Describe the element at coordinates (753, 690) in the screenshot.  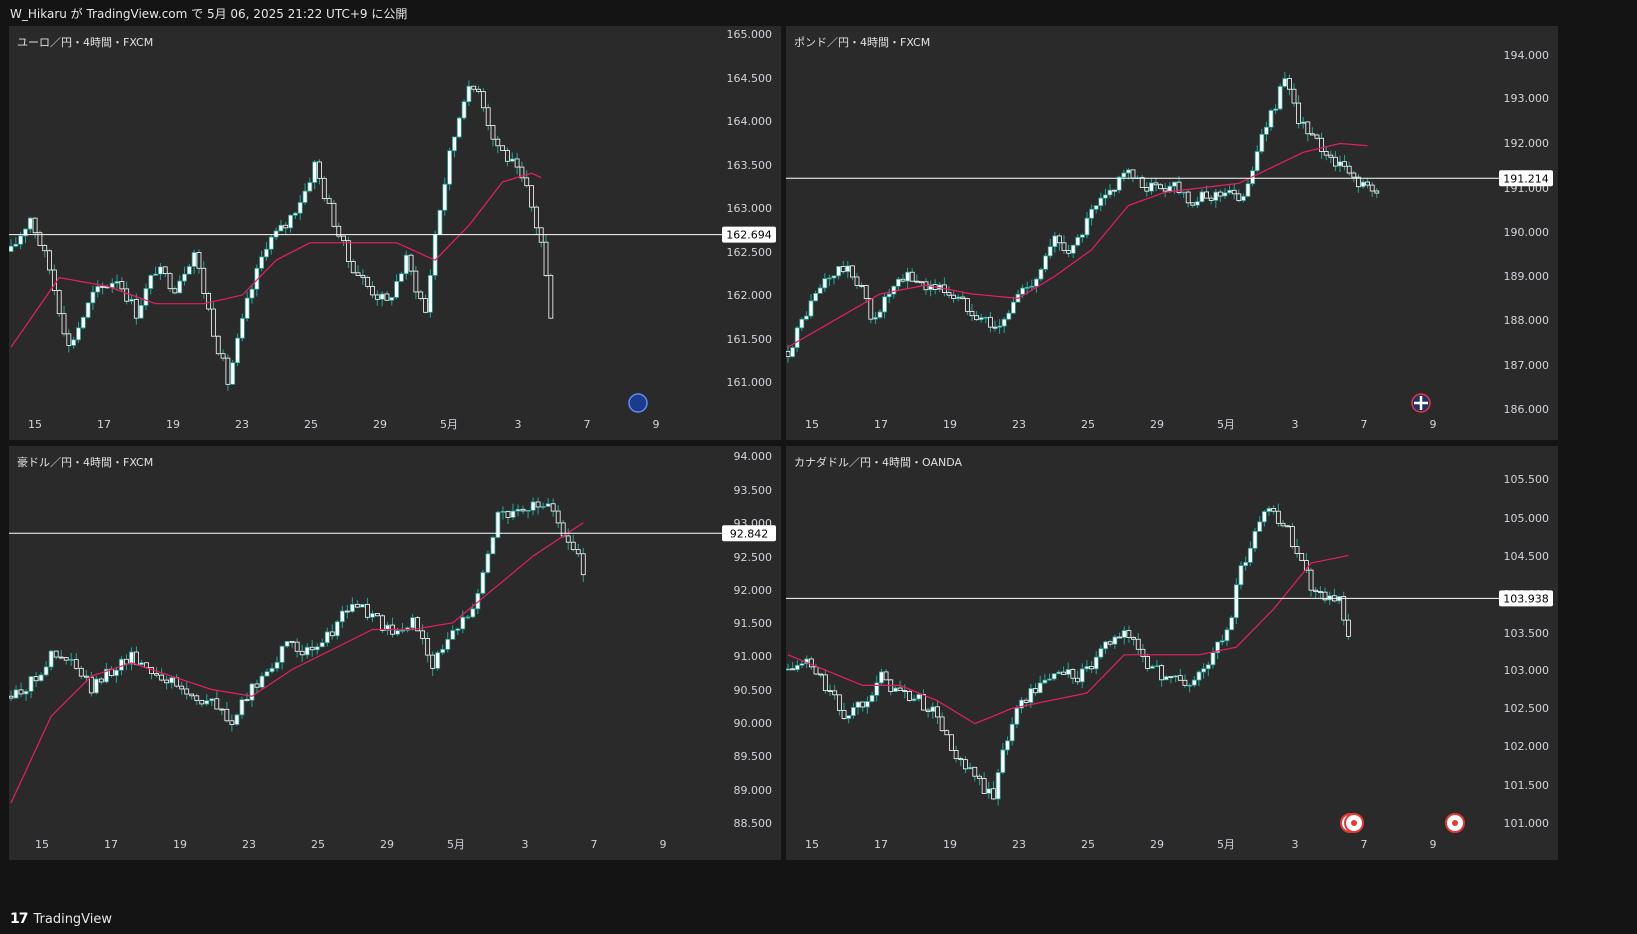
I see `y-tick-label: 90.500` at that location.